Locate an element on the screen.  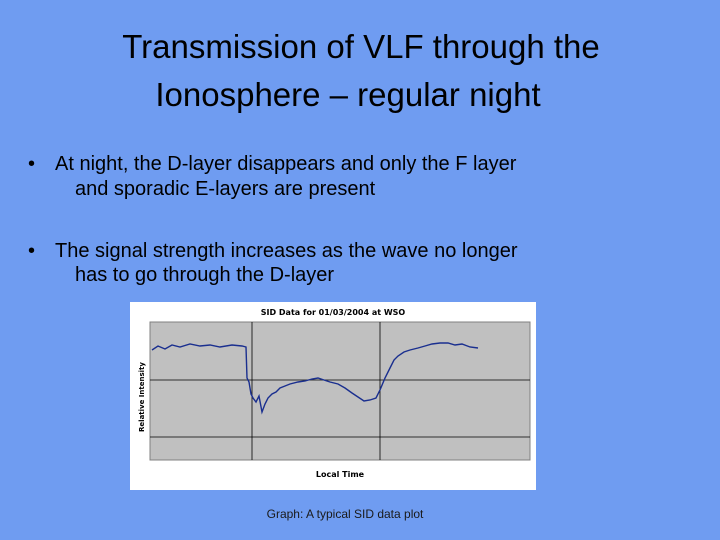
bullet-text: has to go through the D-layer is located at coordinates (204, 275).